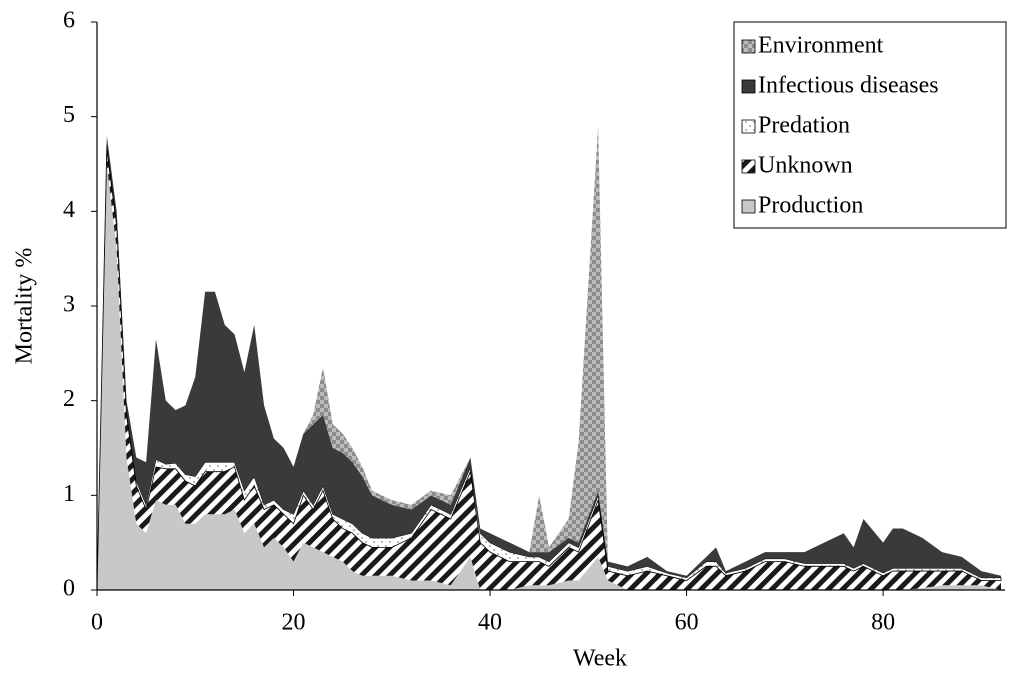  I want to click on legend-box, so click(870, 125).